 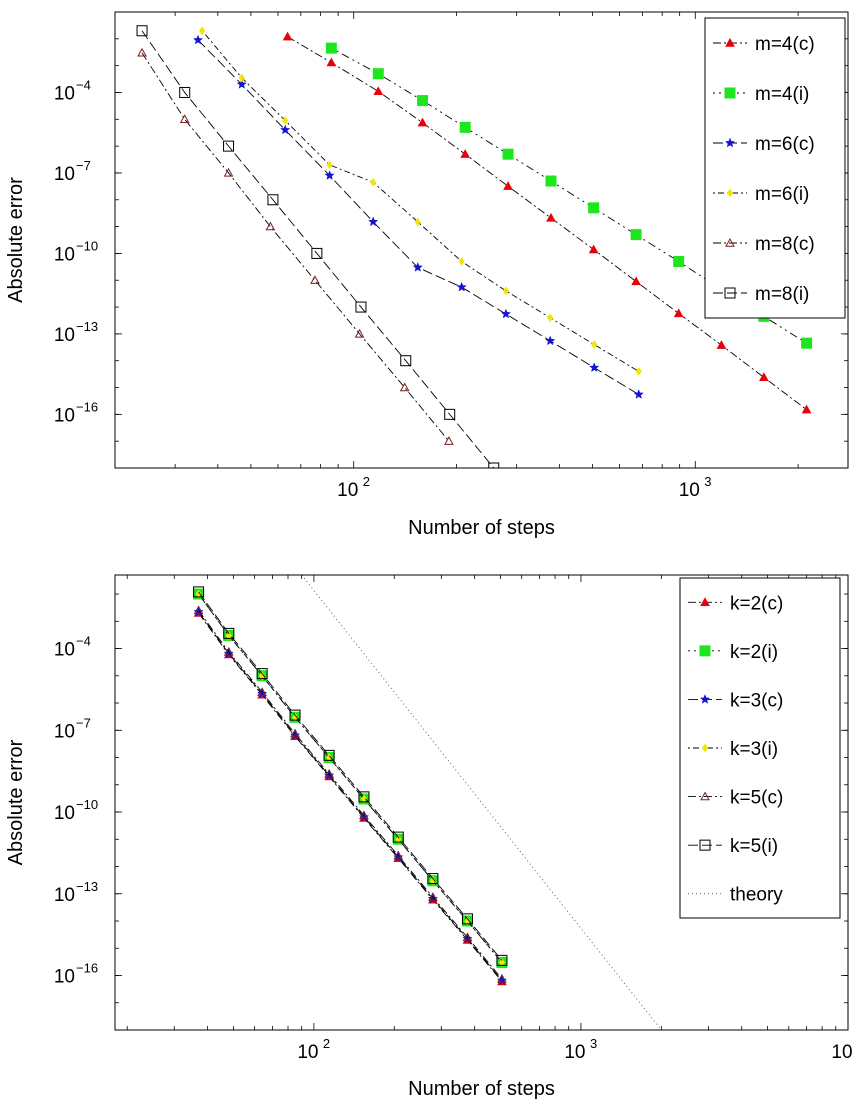 I want to click on x-tick-exponent: 3, so click(x=707, y=481).